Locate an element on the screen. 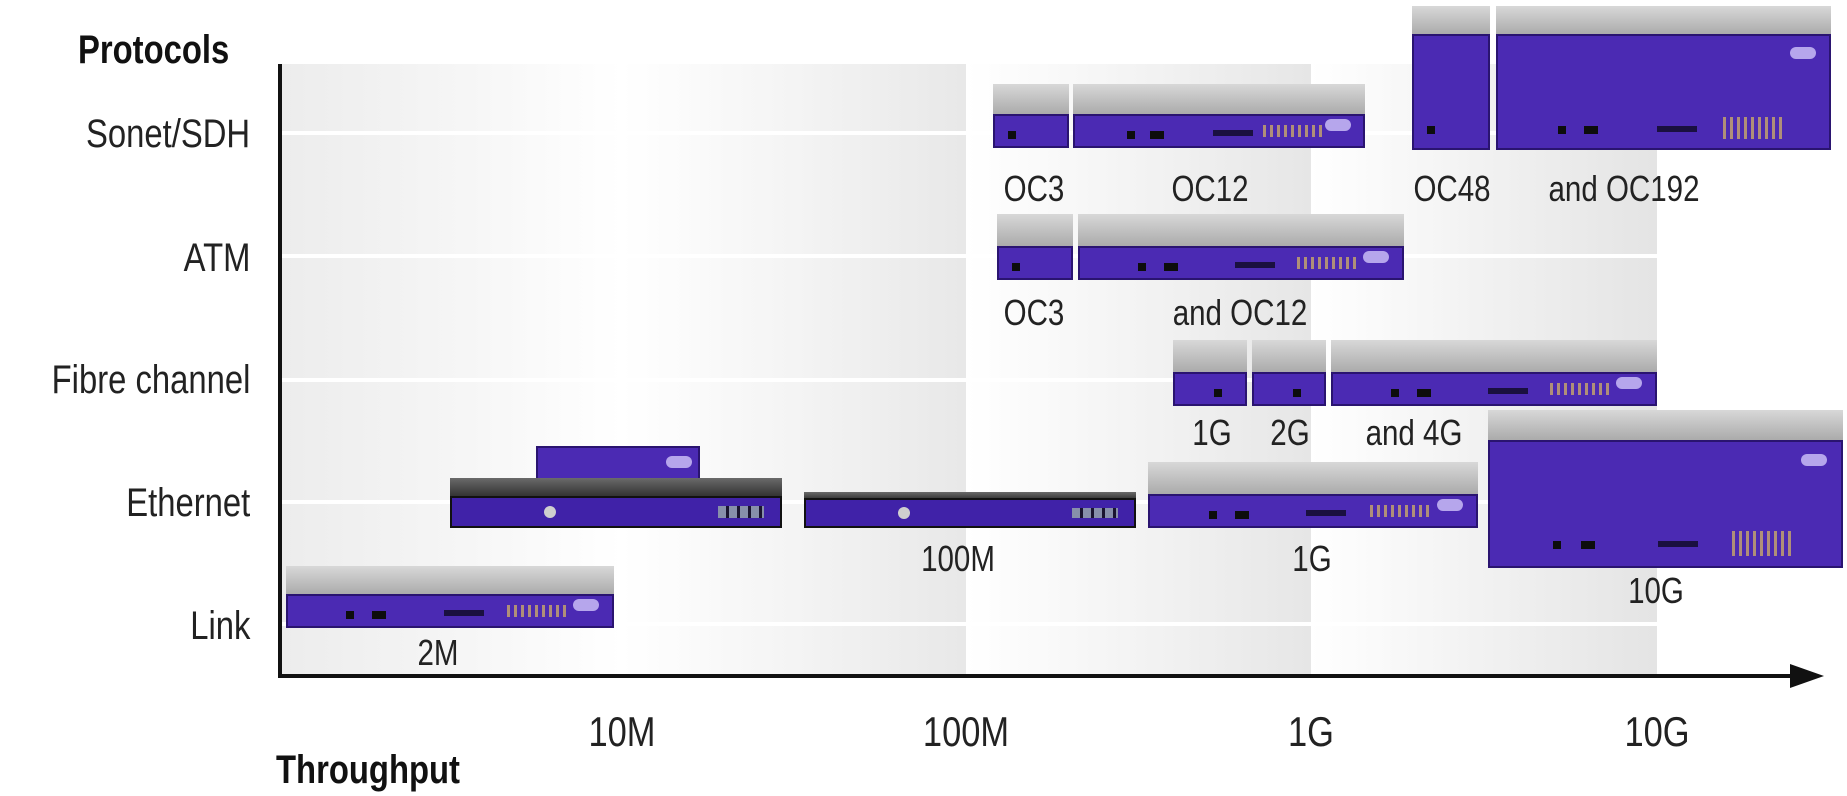 Image resolution: width=1847 pixels, height=796 pixels. label-sonet-oc192: and OC192 is located at coordinates (1624, 188).